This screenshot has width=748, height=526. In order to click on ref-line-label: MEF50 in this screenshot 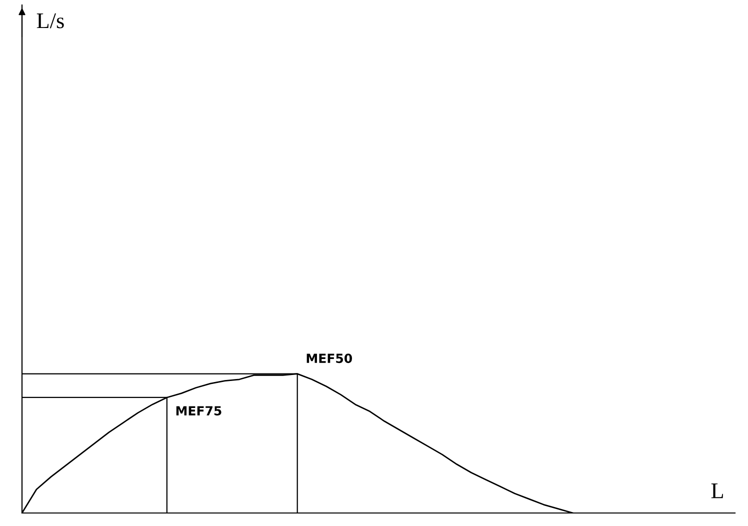, I will do `click(329, 359)`.